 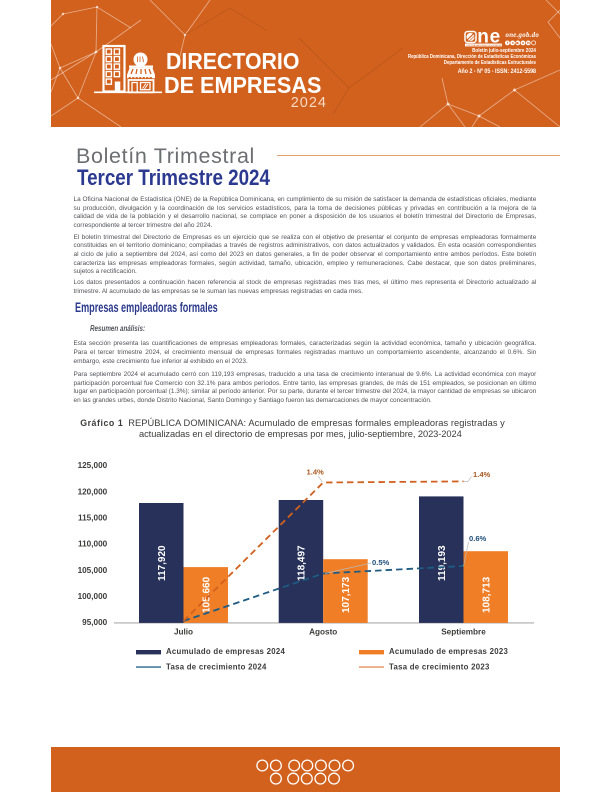 I want to click on svg-text: Acumulado de empresas 2024, so click(x=225, y=651).